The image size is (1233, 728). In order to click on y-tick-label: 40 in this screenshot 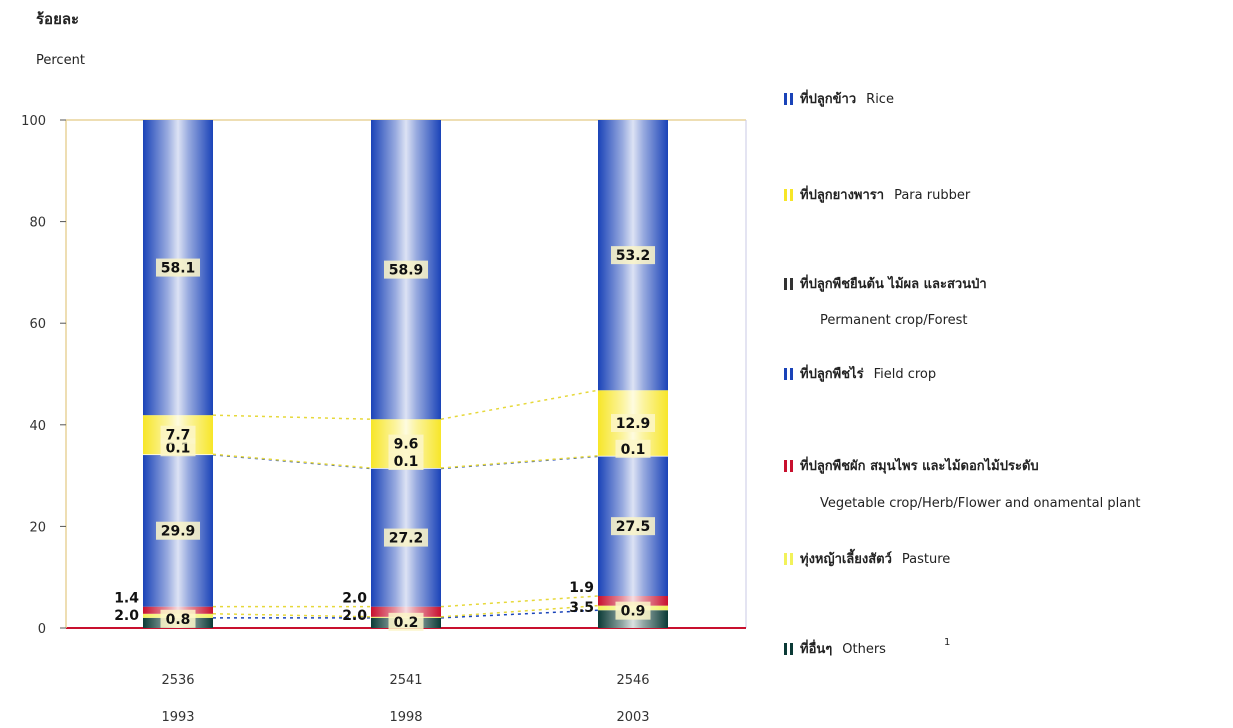, I will do `click(37, 426)`.